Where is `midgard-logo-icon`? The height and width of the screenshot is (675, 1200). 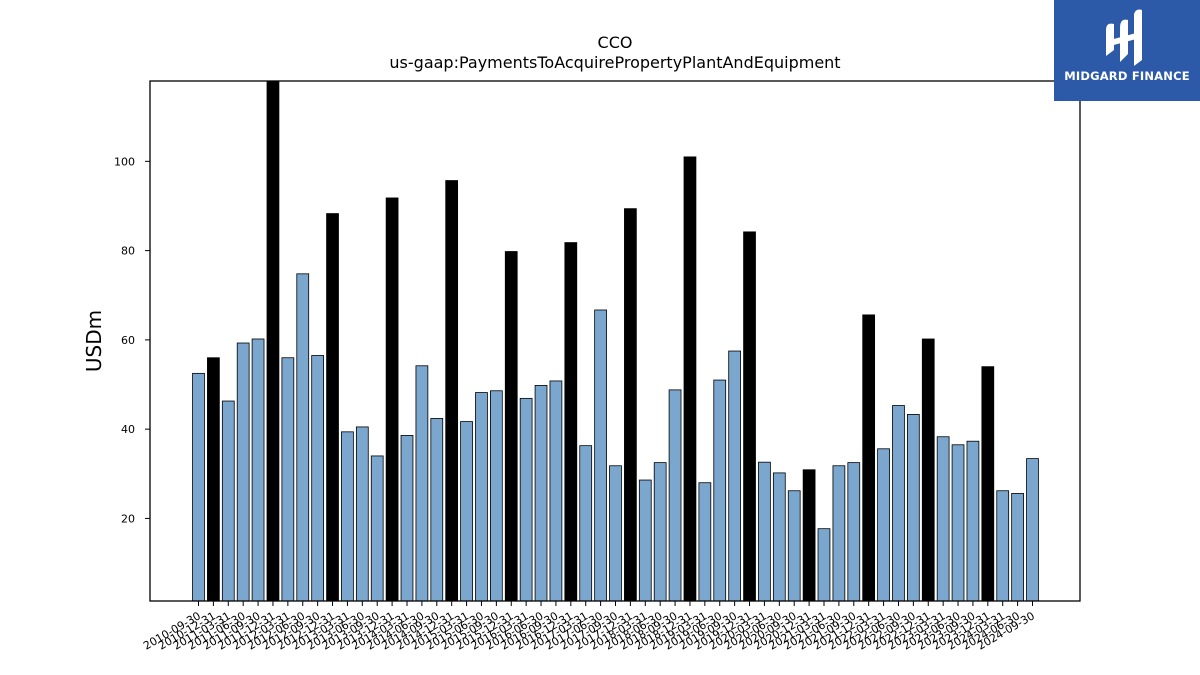 midgard-logo-icon is located at coordinates (1124, 37).